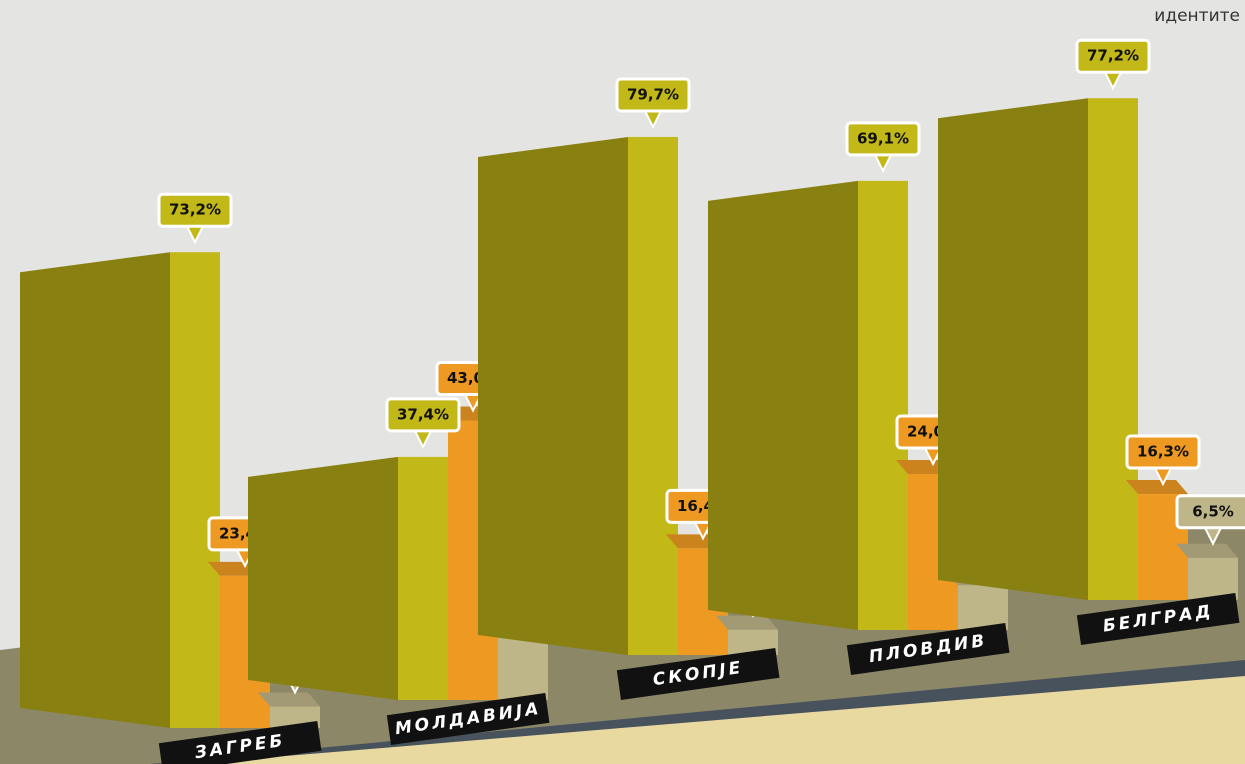 Image resolution: width=1245 pixels, height=764 pixels. I want to click on callout: 37,4%, so click(423, 423).